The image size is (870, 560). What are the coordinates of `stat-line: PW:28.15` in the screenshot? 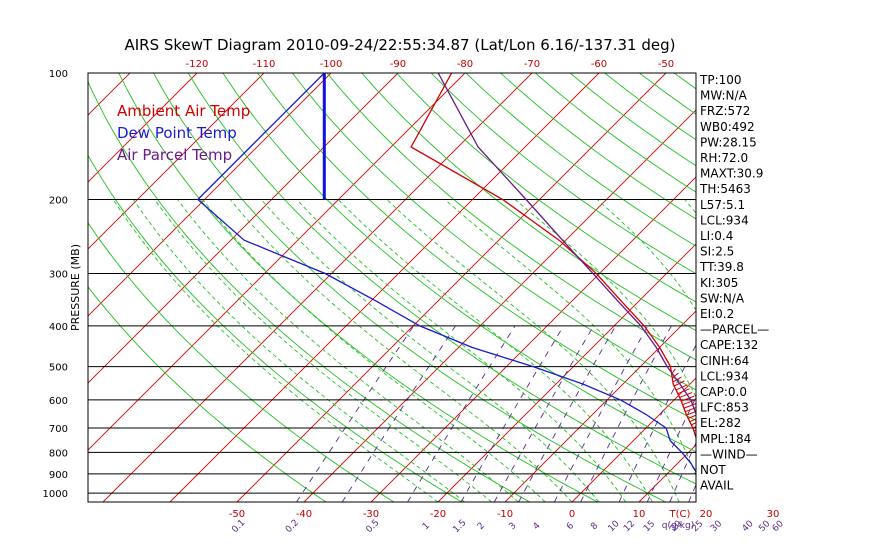 It's located at (728, 142).